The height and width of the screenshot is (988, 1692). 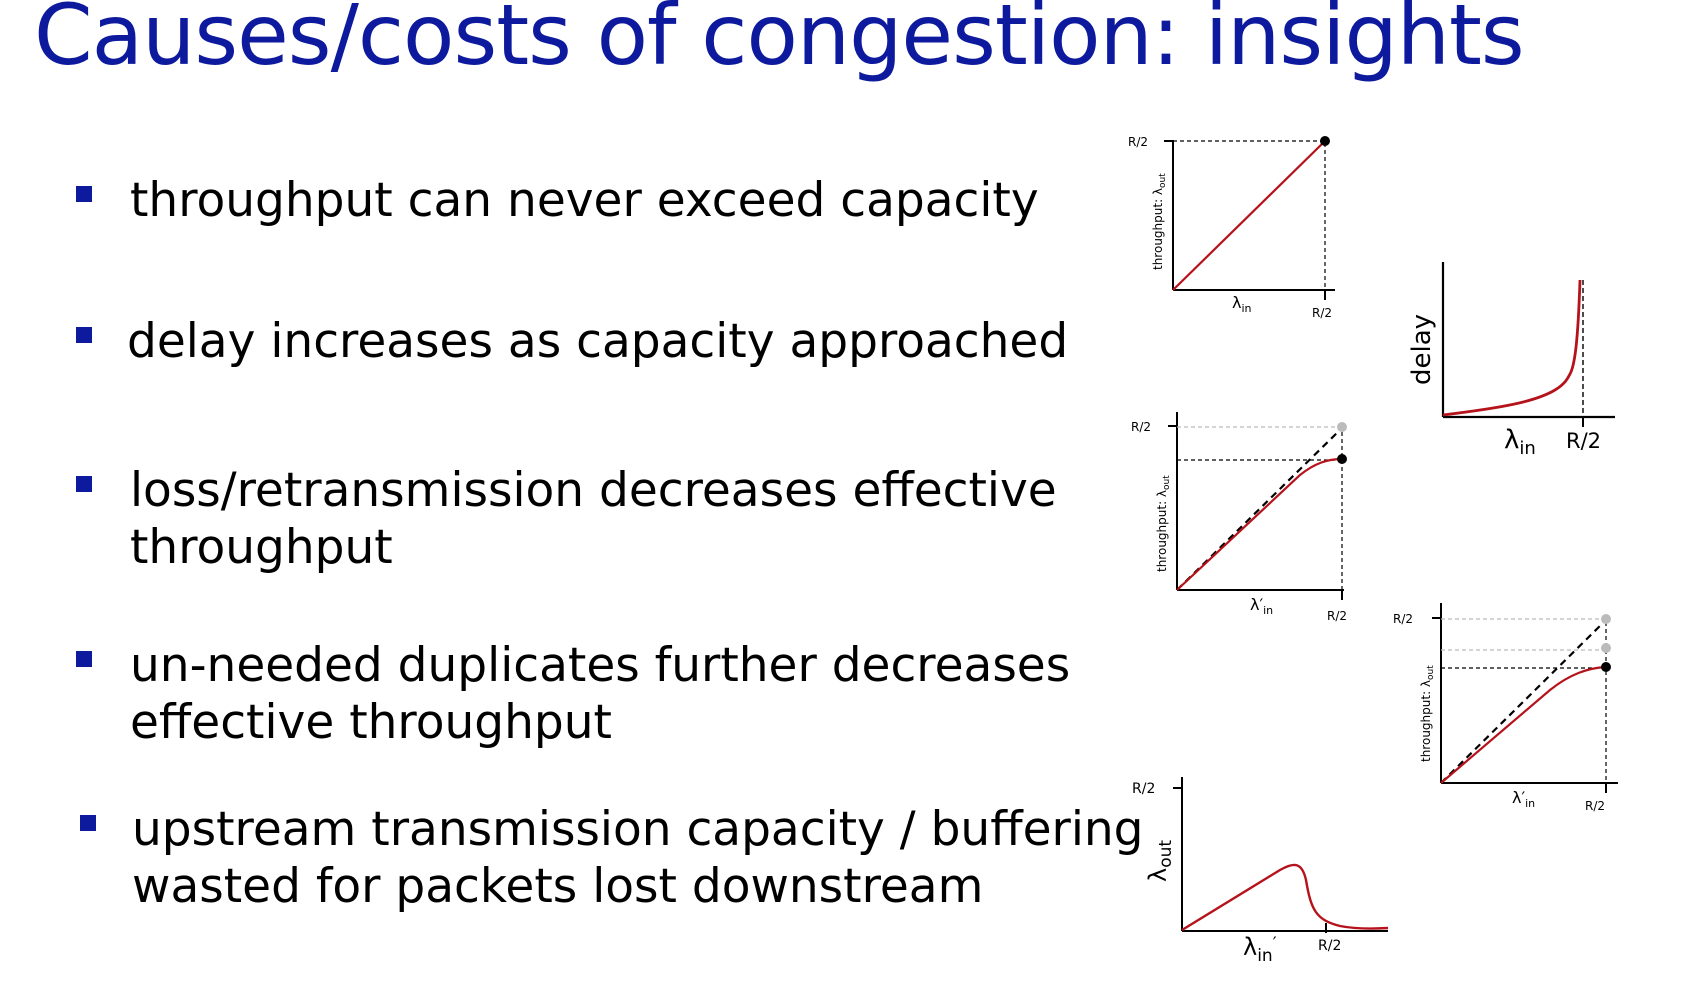 What do you see at coordinates (1512, 348) in the screenshot?
I see `delay-curve` at bounding box center [1512, 348].